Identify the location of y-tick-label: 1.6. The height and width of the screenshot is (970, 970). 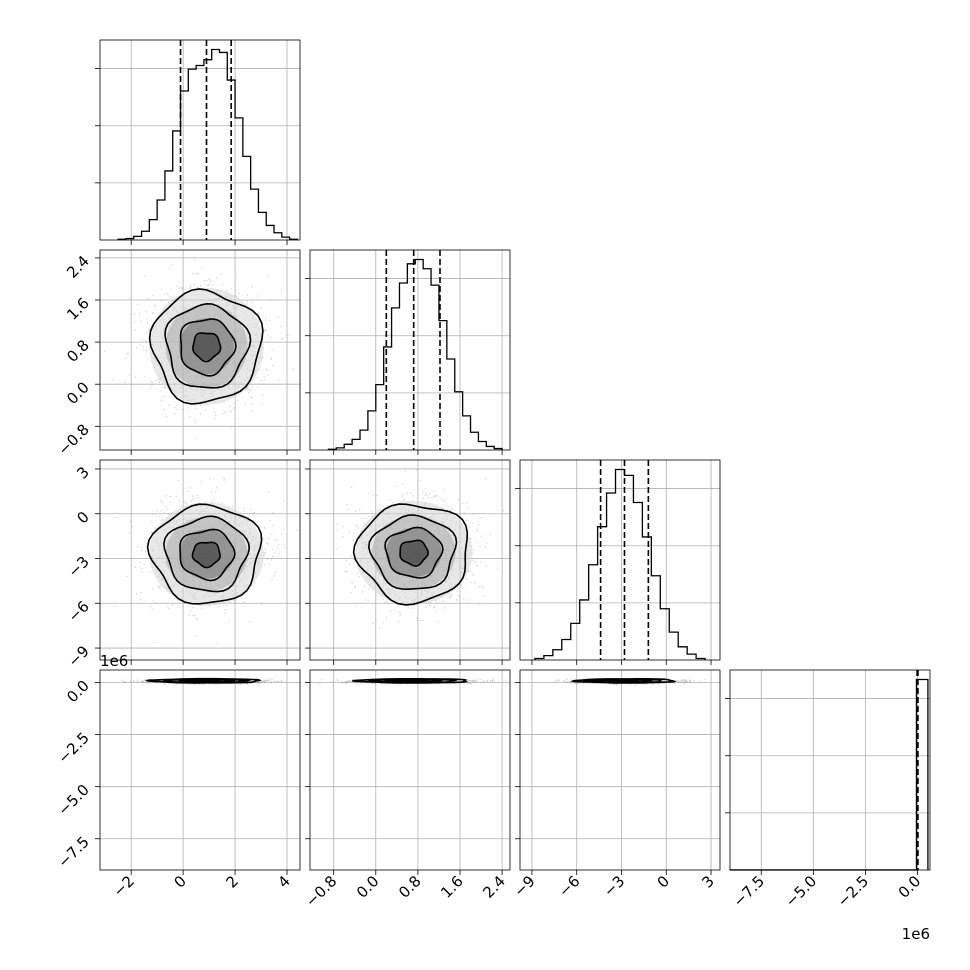
(78, 309).